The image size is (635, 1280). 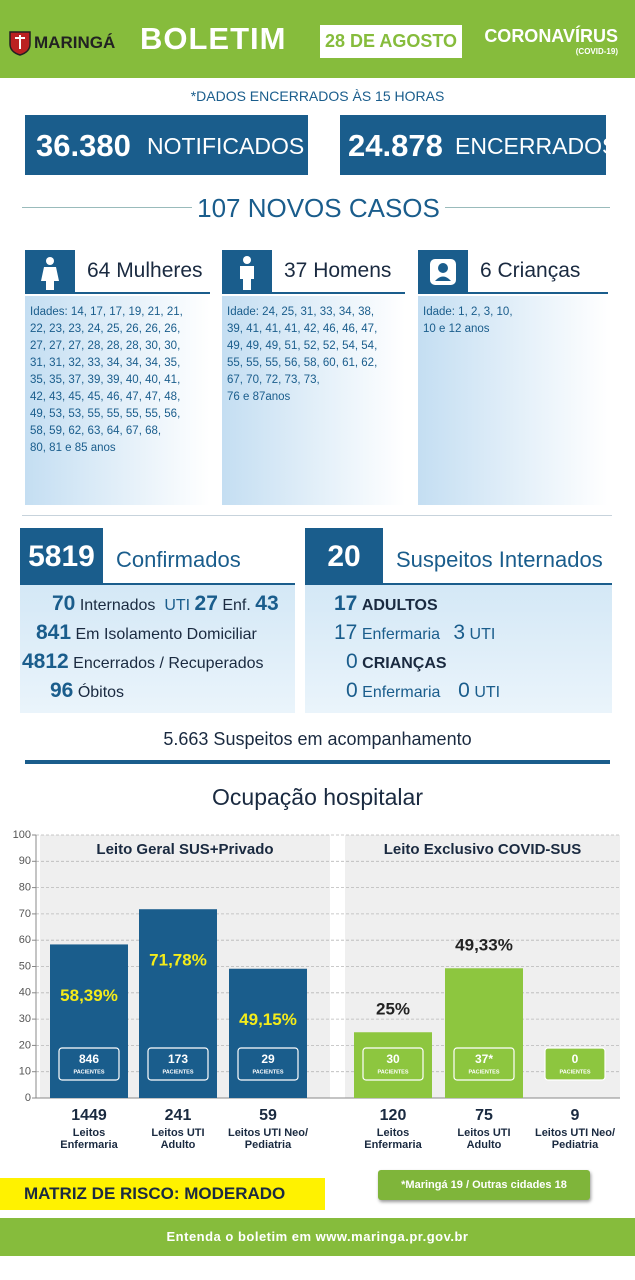 What do you see at coordinates (318, 208) in the screenshot?
I see `new-cases: 107 NOVOS CASOS` at bounding box center [318, 208].